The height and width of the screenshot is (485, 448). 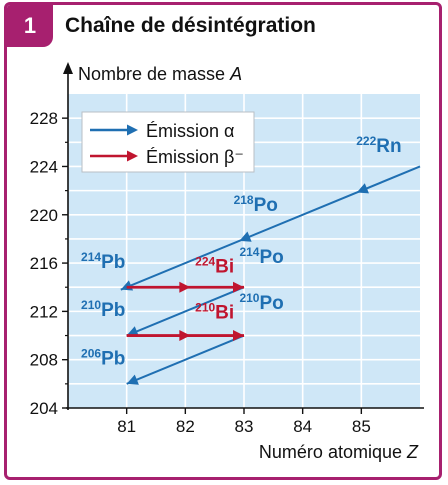 What do you see at coordinates (214, 312) in the screenshot?
I see `isotope-label-210-bi: 210Bi` at bounding box center [214, 312].